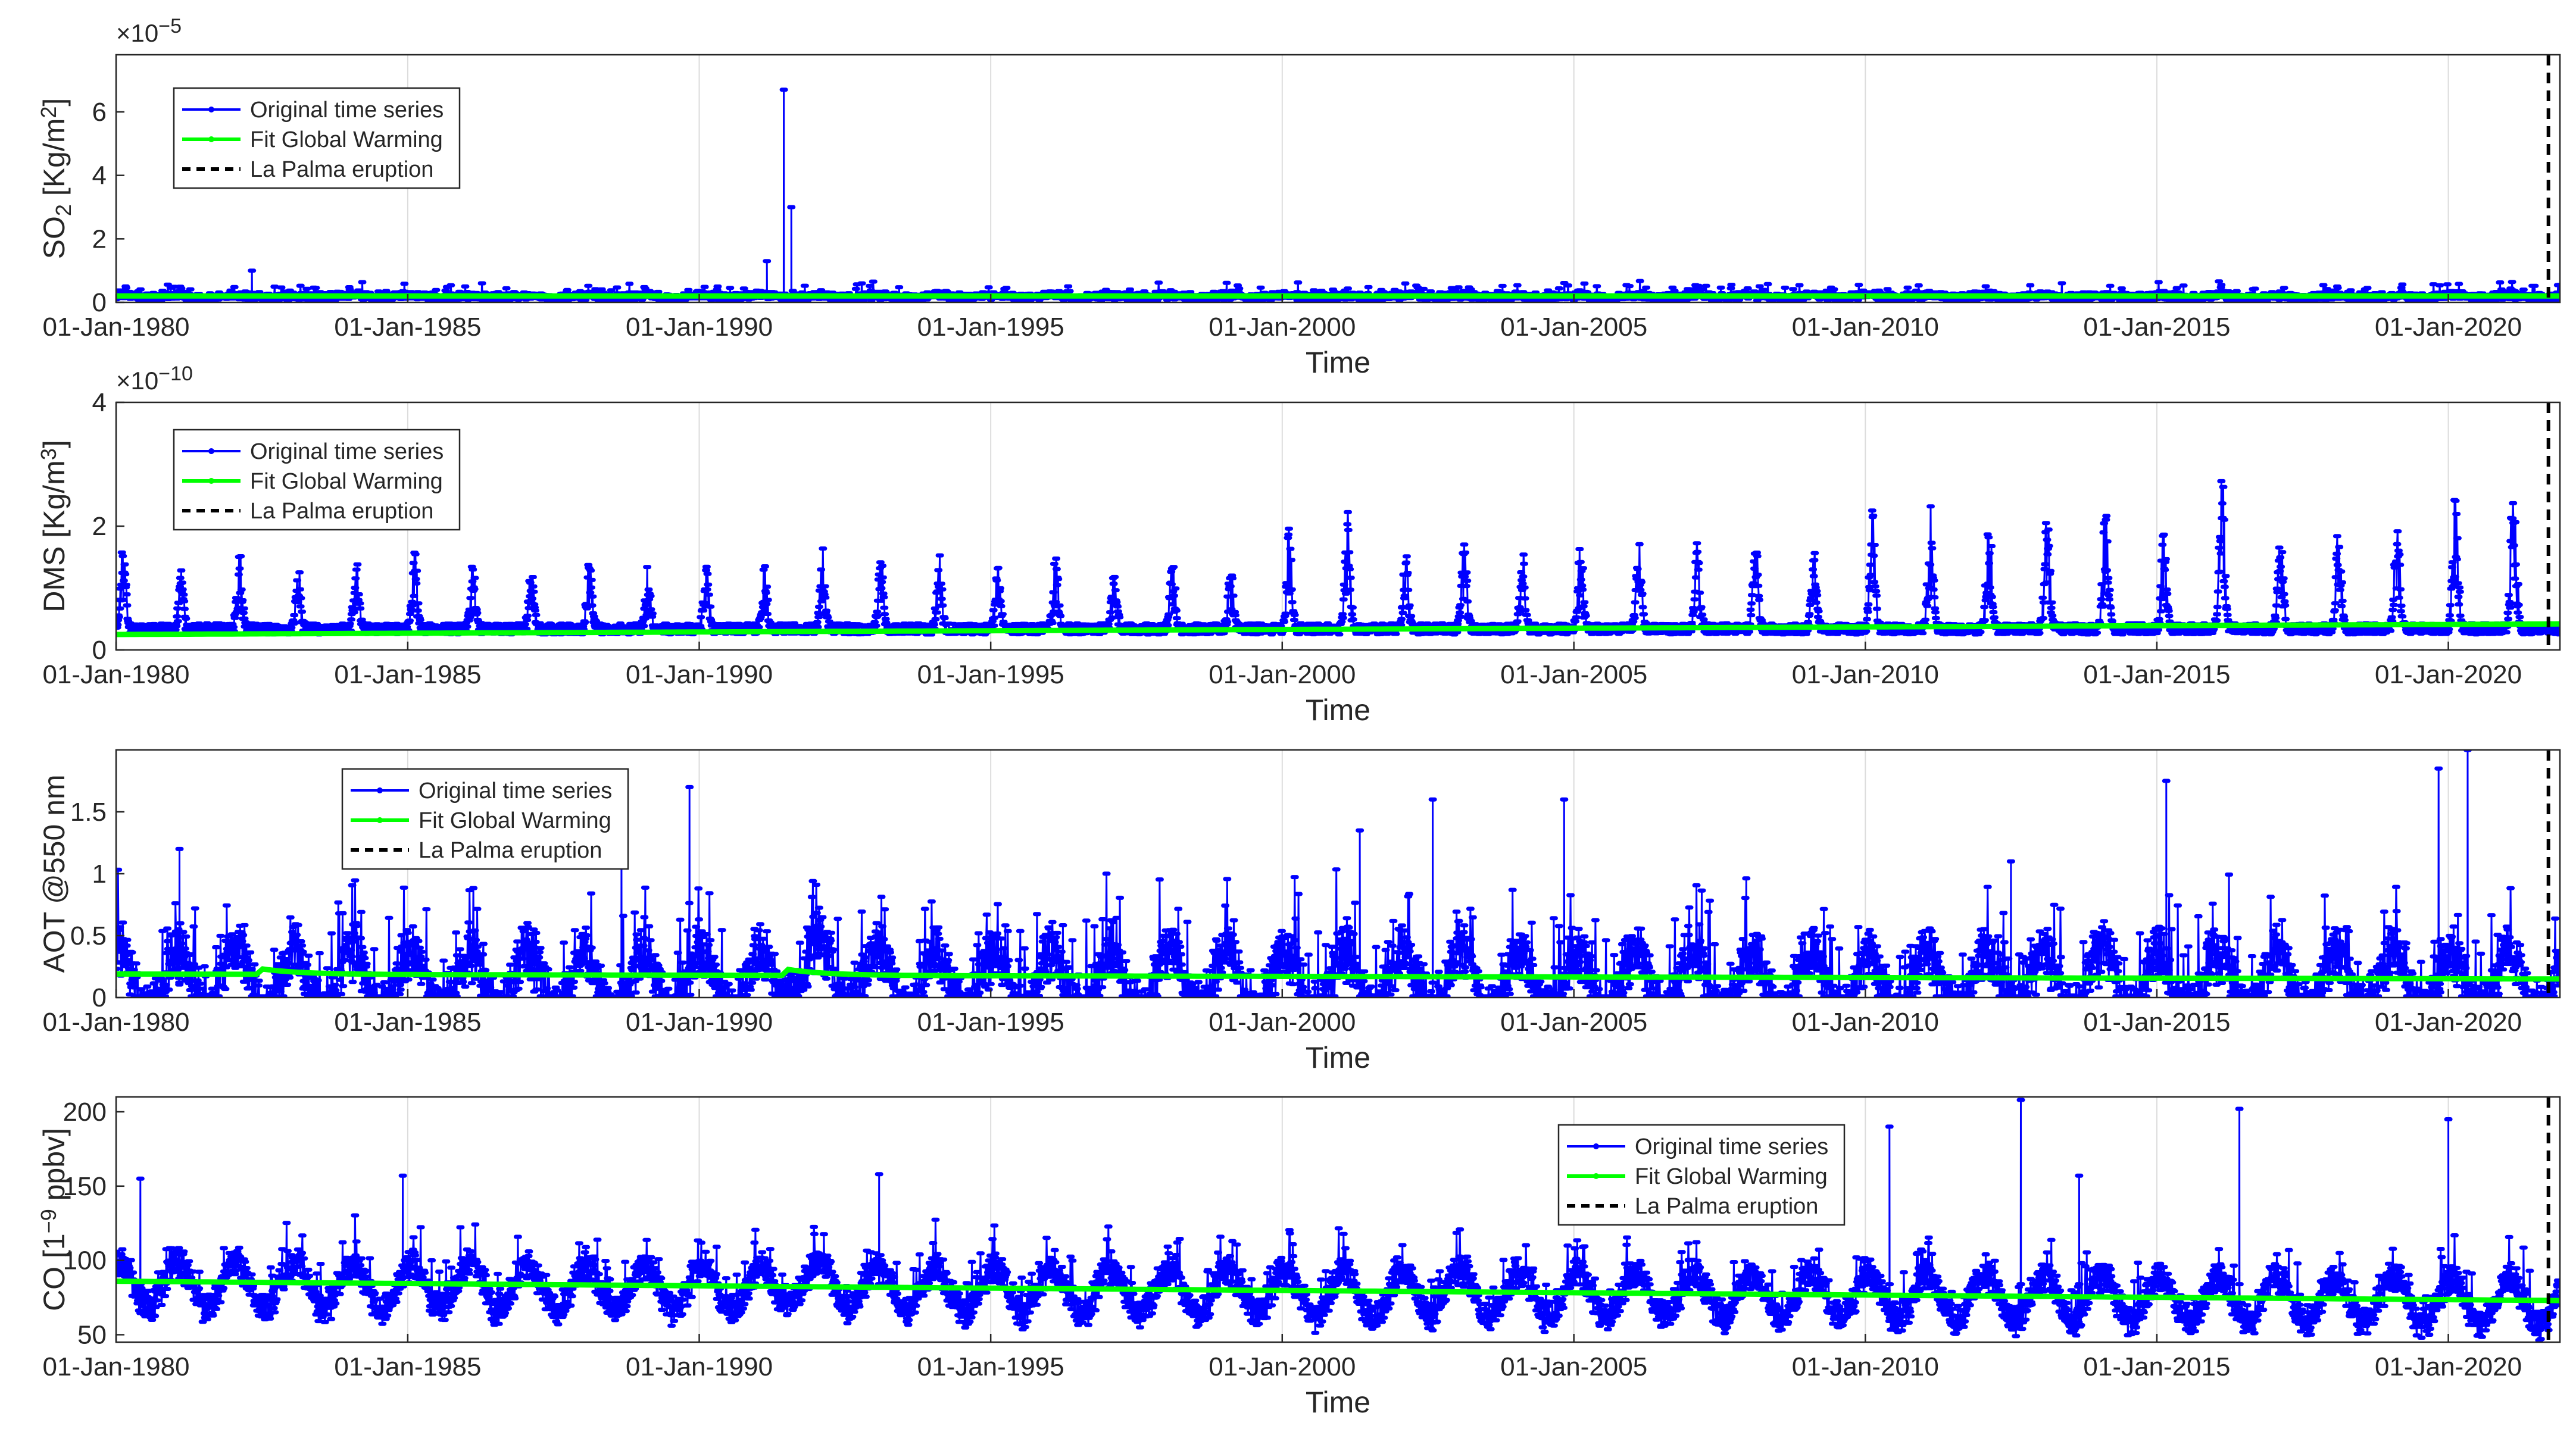 The width and height of the screenshot is (2576, 1435). Describe the element at coordinates (92, 1335) in the screenshot. I see `y-tick-label: 50` at that location.